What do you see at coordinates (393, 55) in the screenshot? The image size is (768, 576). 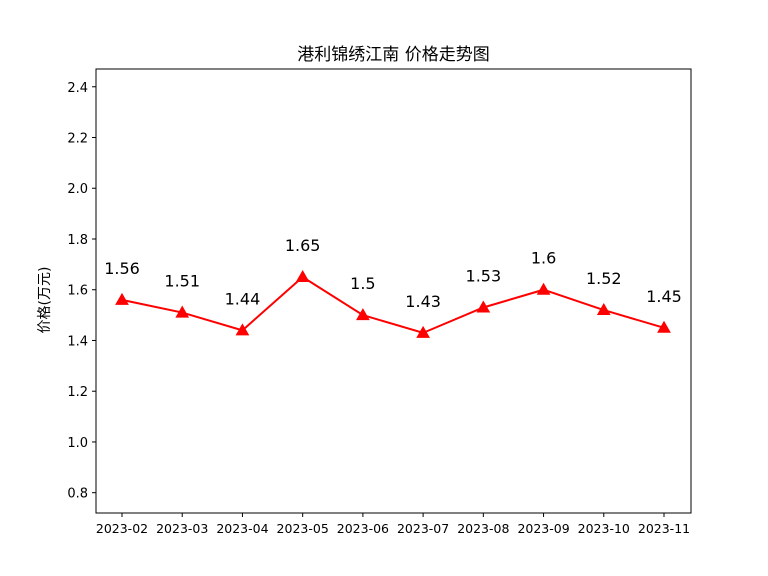 I see `chart-title: 港利锦绣江南 价格走势图` at bounding box center [393, 55].